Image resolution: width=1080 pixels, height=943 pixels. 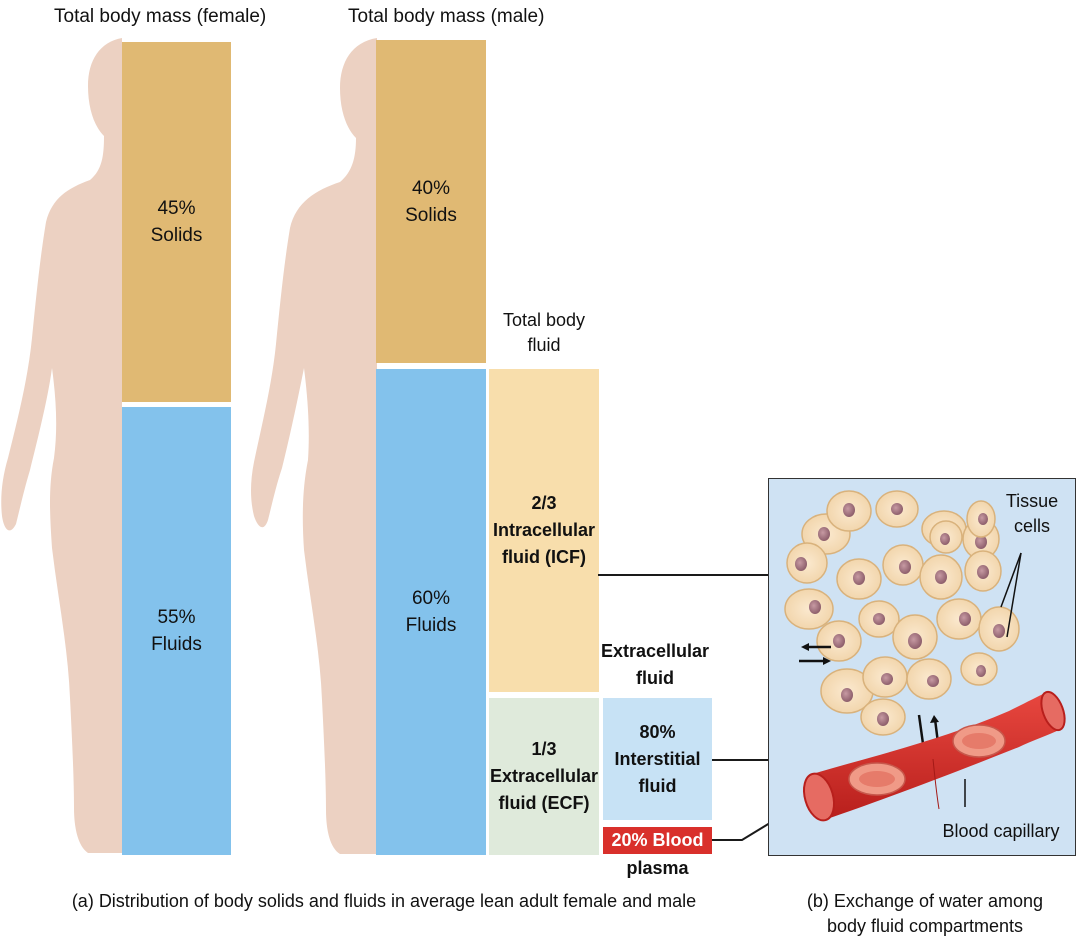 I want to click on plasma-block: 20% Blood, so click(x=657, y=840).